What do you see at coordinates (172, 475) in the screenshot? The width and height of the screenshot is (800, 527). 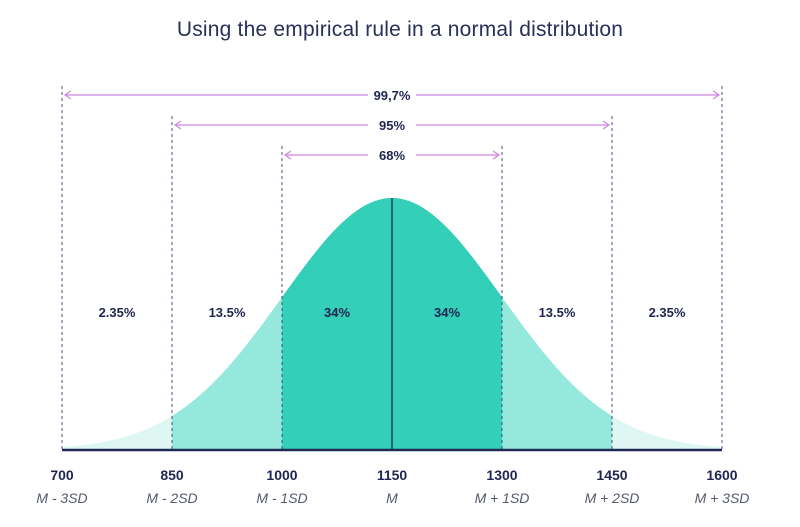 I see `x-tick-label-2: 850` at bounding box center [172, 475].